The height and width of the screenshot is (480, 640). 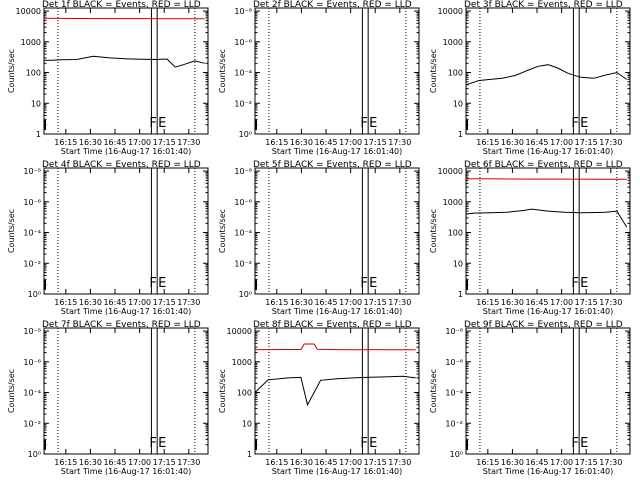 What do you see at coordinates (121, 165) in the screenshot?
I see `panel-title: Det 4f BLACK = Events, RED = LLD` at bounding box center [121, 165].